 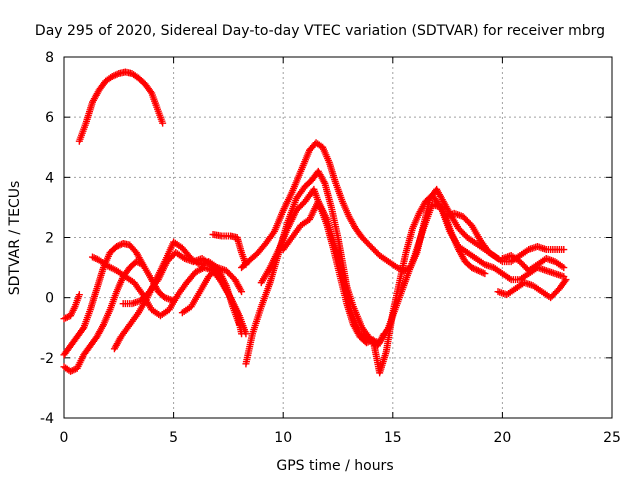 I want to click on y-tick-label: 2, so click(x=49, y=239).